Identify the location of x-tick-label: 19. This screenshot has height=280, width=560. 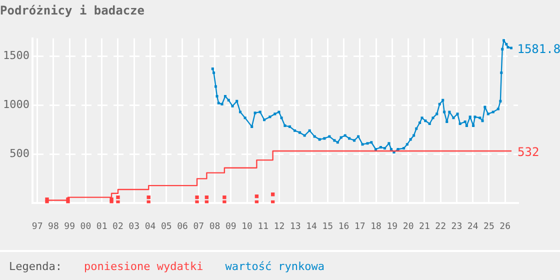
(392, 227).